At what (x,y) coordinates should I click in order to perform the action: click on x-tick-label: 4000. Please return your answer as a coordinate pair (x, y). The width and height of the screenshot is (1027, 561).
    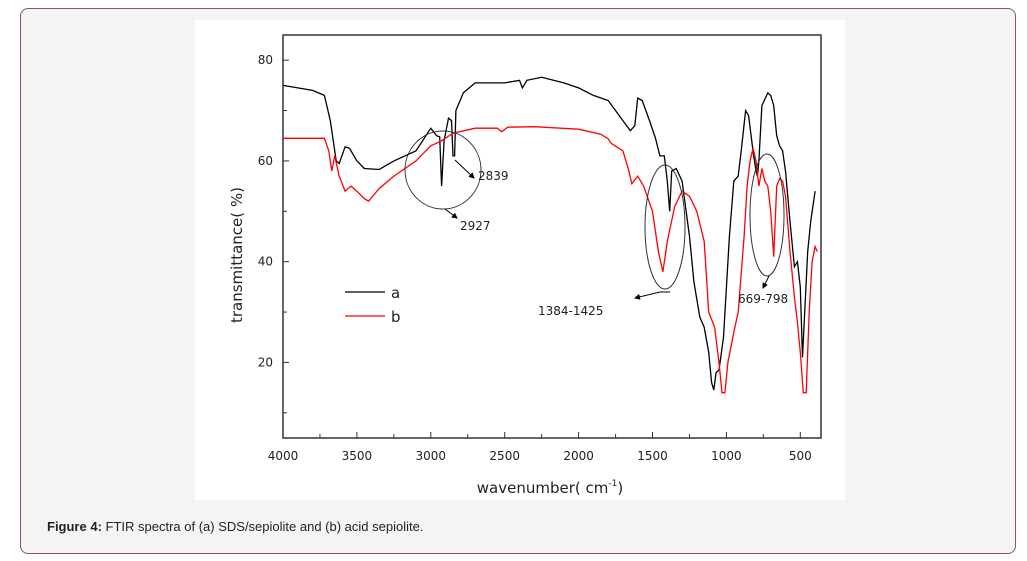
    Looking at the image, I should click on (283, 456).